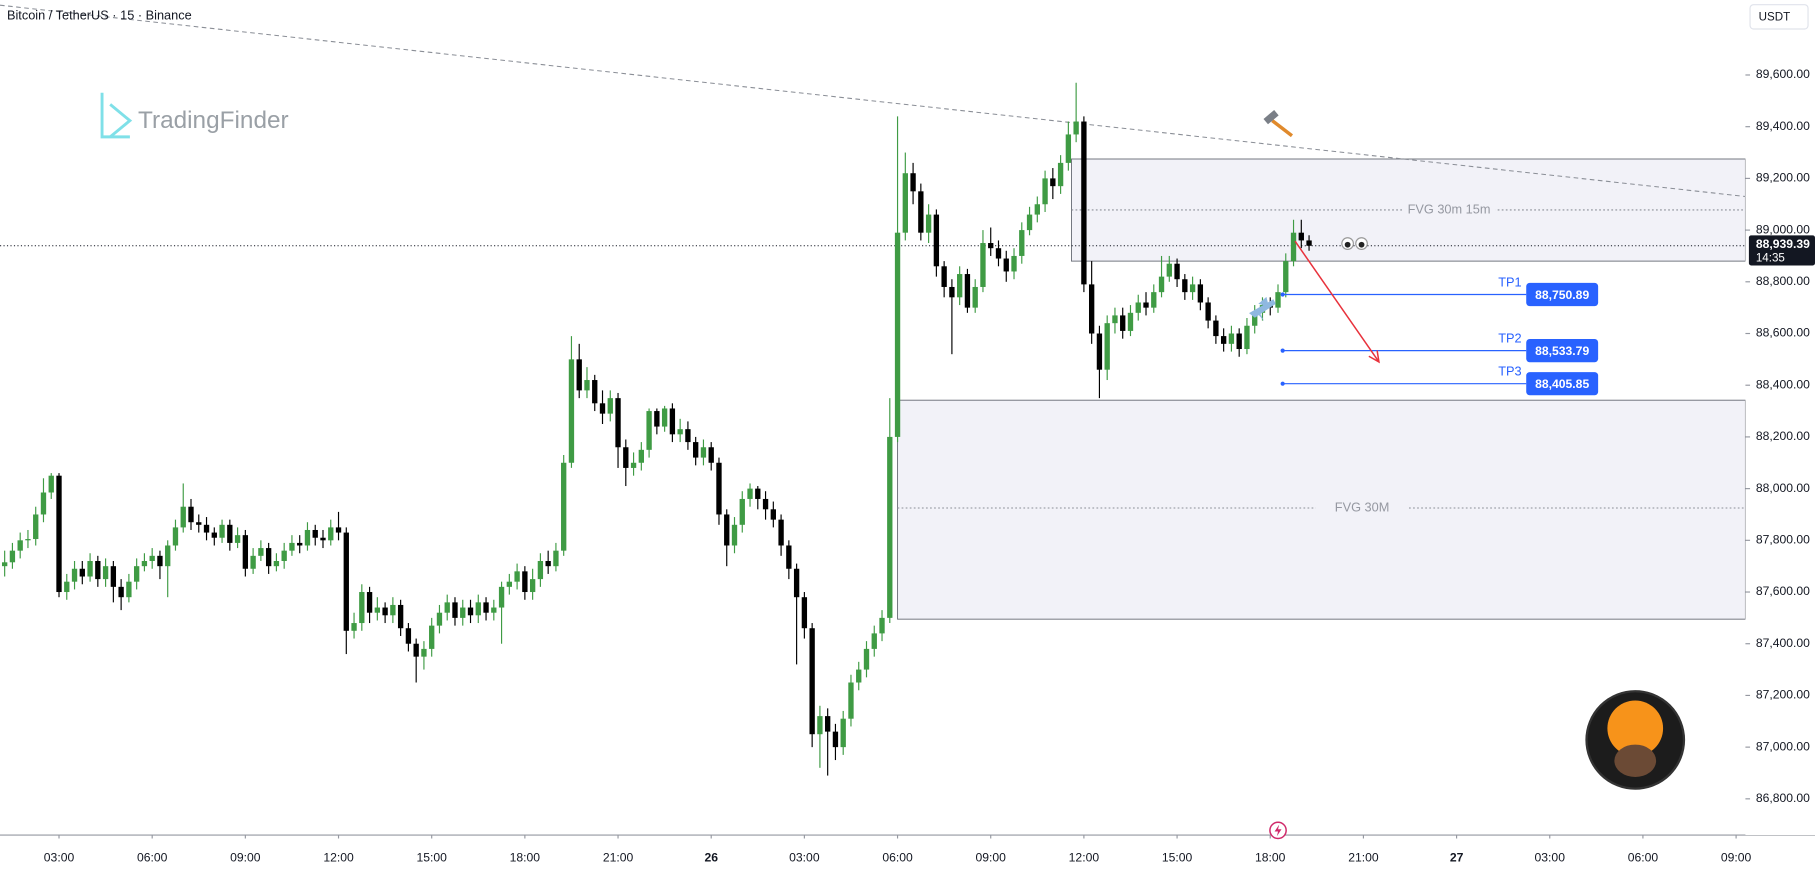  What do you see at coordinates (1736, 857) in the screenshot?
I see `x-tick-label: 09:00` at bounding box center [1736, 857].